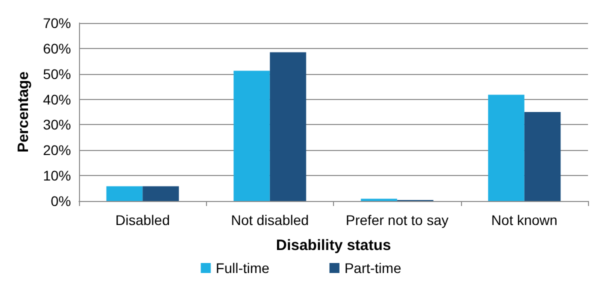 This screenshot has width=602, height=288. Describe the element at coordinates (142, 220) in the screenshot. I see `x-tick-label: Disabled` at that location.